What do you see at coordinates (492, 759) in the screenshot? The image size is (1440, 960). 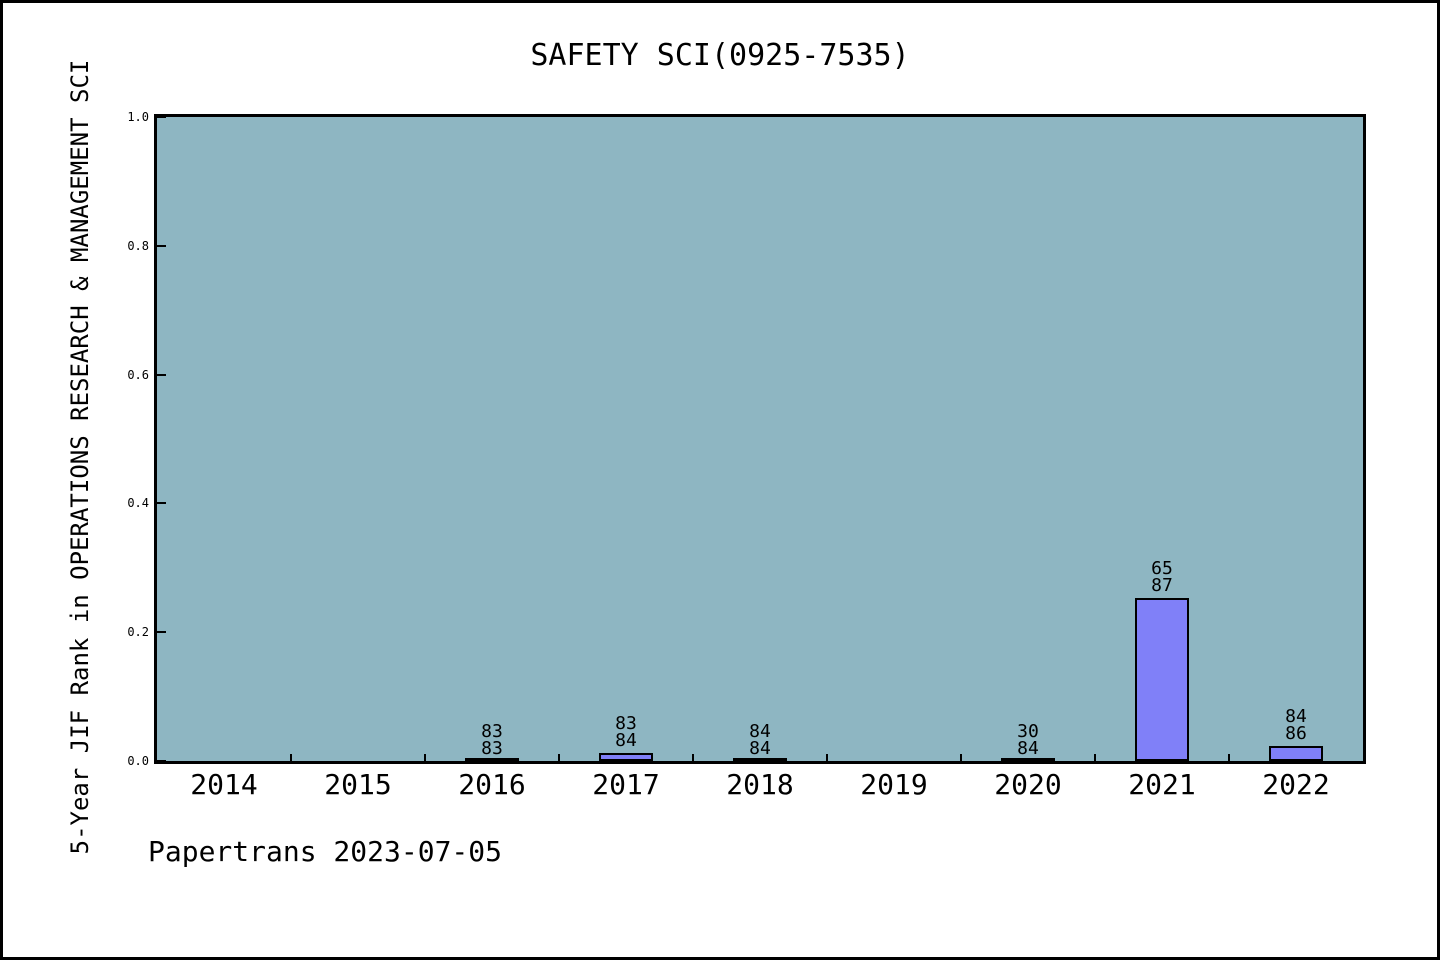 I see `bar-2016` at bounding box center [492, 759].